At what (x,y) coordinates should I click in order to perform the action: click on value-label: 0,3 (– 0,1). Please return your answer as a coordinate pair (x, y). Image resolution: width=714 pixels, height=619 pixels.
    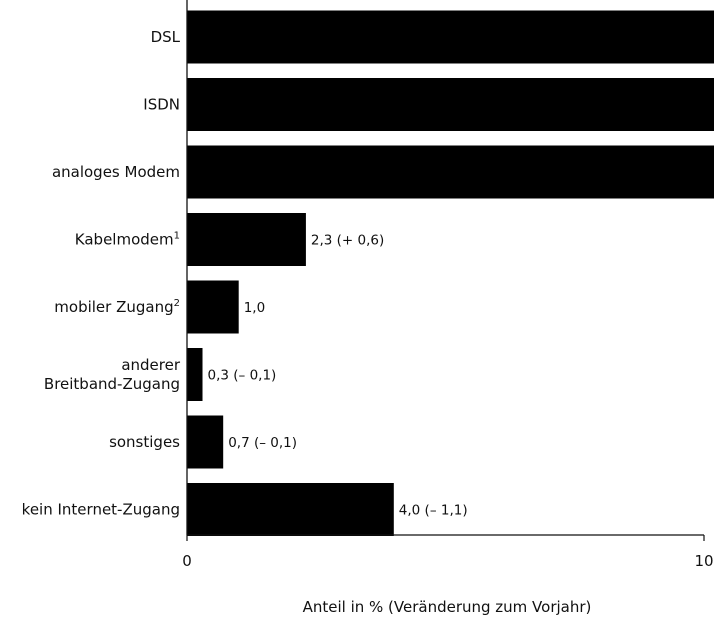
    Looking at the image, I should click on (242, 376).